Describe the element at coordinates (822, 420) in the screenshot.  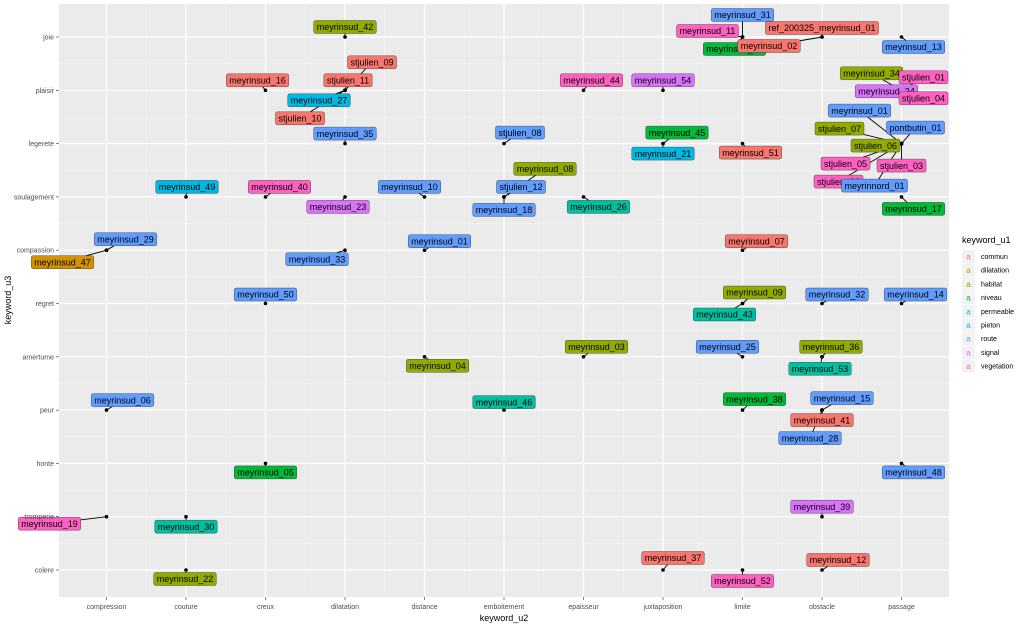
I see `label-text-meyrinsud-41: meyrinsud_41` at that location.